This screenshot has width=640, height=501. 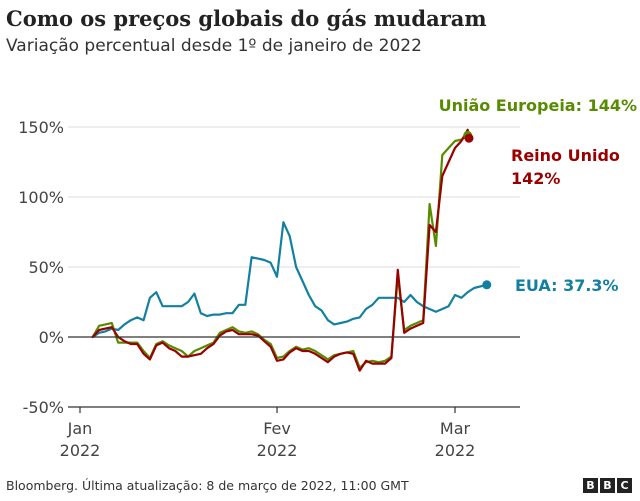 I want to click on chart-title: Como os preços globais do gás mudaram, so click(x=246, y=18).